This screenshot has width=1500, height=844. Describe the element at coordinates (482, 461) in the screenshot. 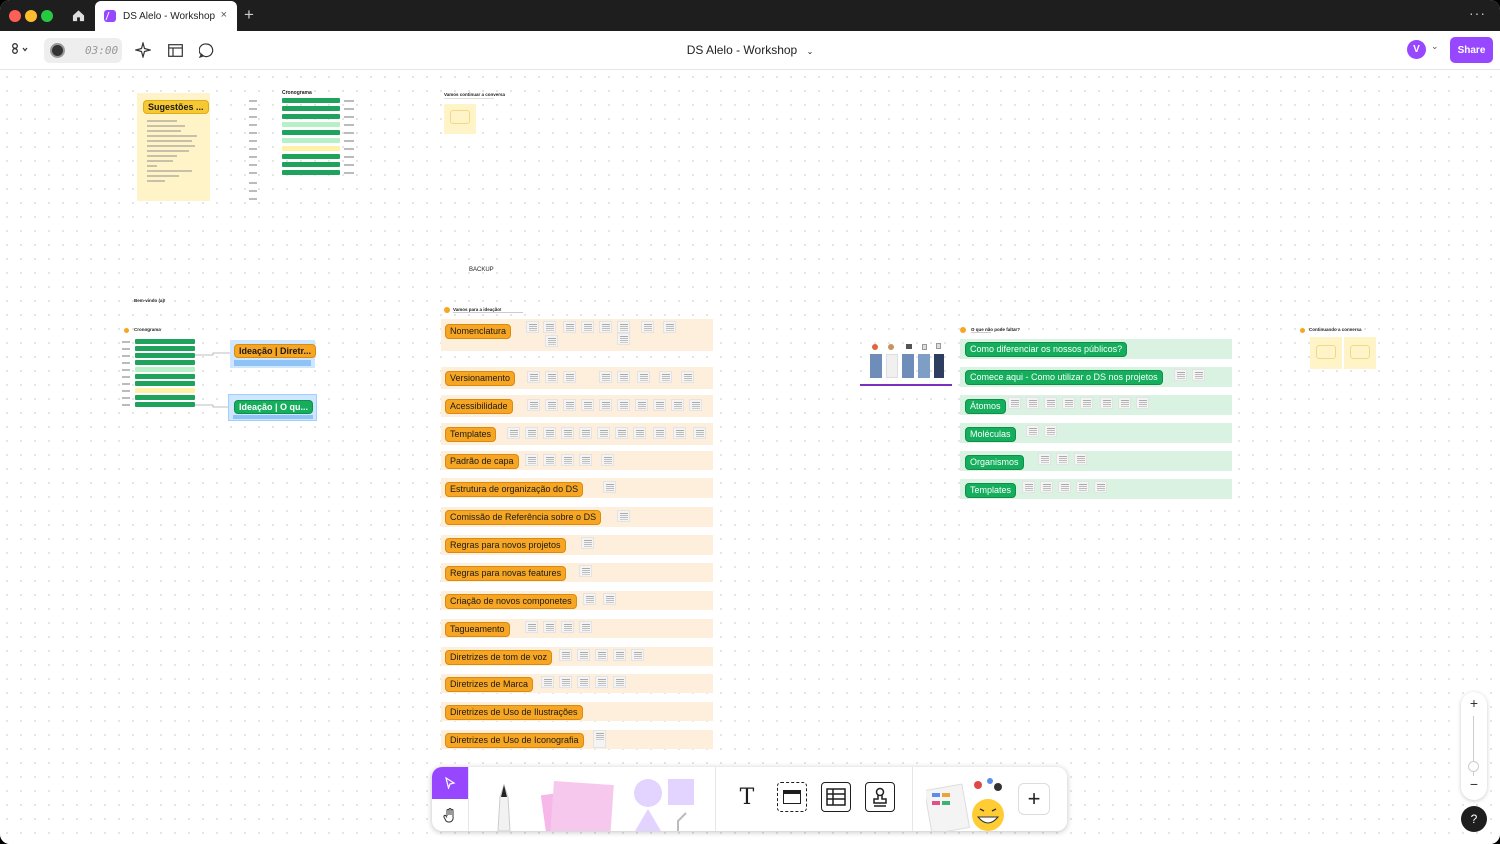

I see `row-tag: Padrão de capa` at that location.